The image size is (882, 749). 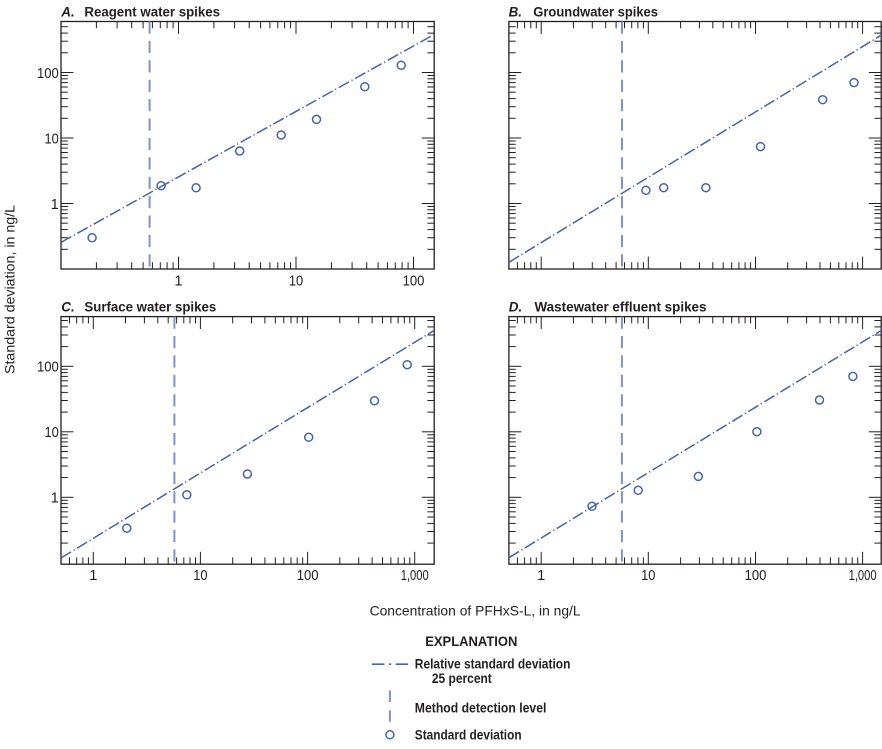 What do you see at coordinates (67, 11) in the screenshot?
I see `svg-text: A.` at bounding box center [67, 11].